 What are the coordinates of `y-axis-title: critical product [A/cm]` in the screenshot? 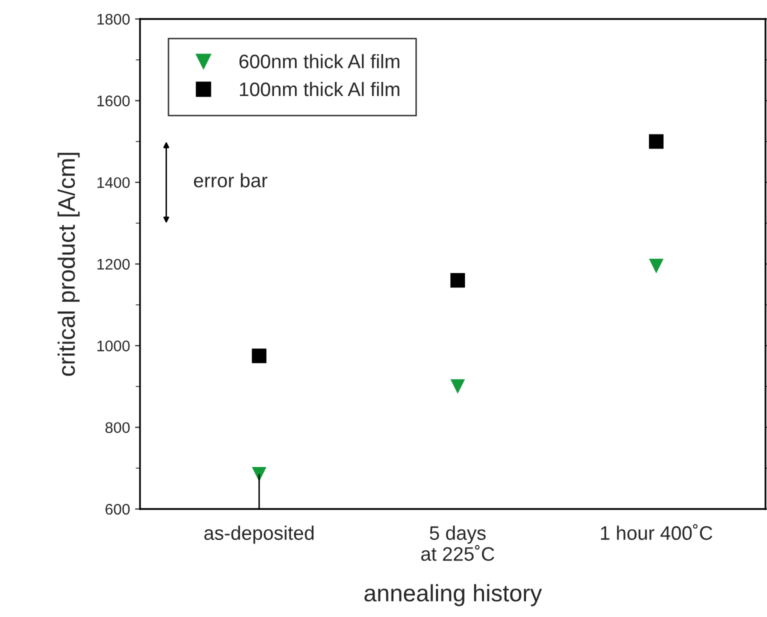 It's located at (69, 264).